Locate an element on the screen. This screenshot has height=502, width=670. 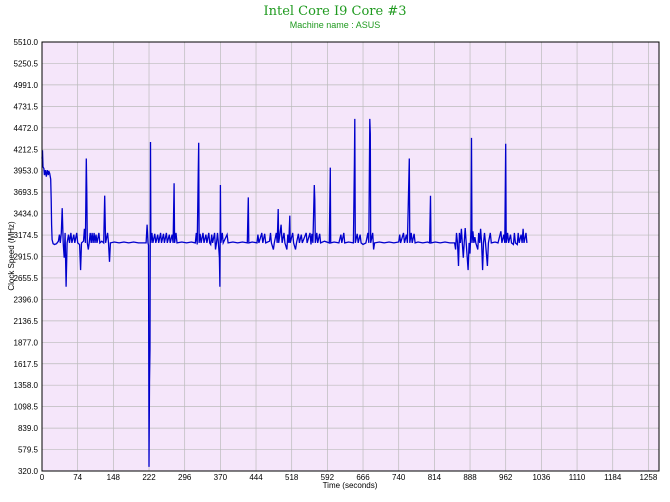
x-tick-label: 74 is located at coordinates (77, 477).